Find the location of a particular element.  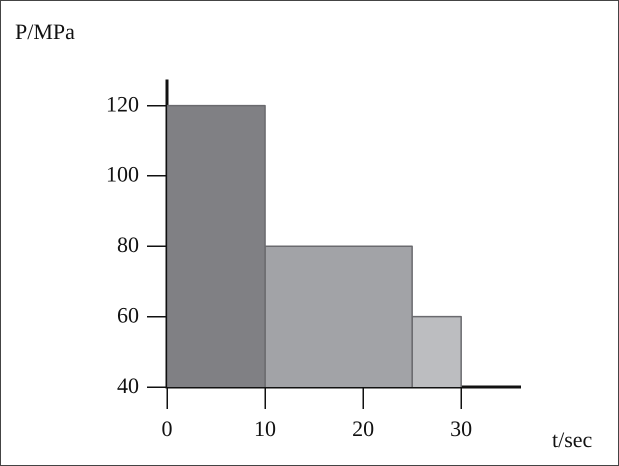

x-axis-title: t/sec is located at coordinates (572, 439).